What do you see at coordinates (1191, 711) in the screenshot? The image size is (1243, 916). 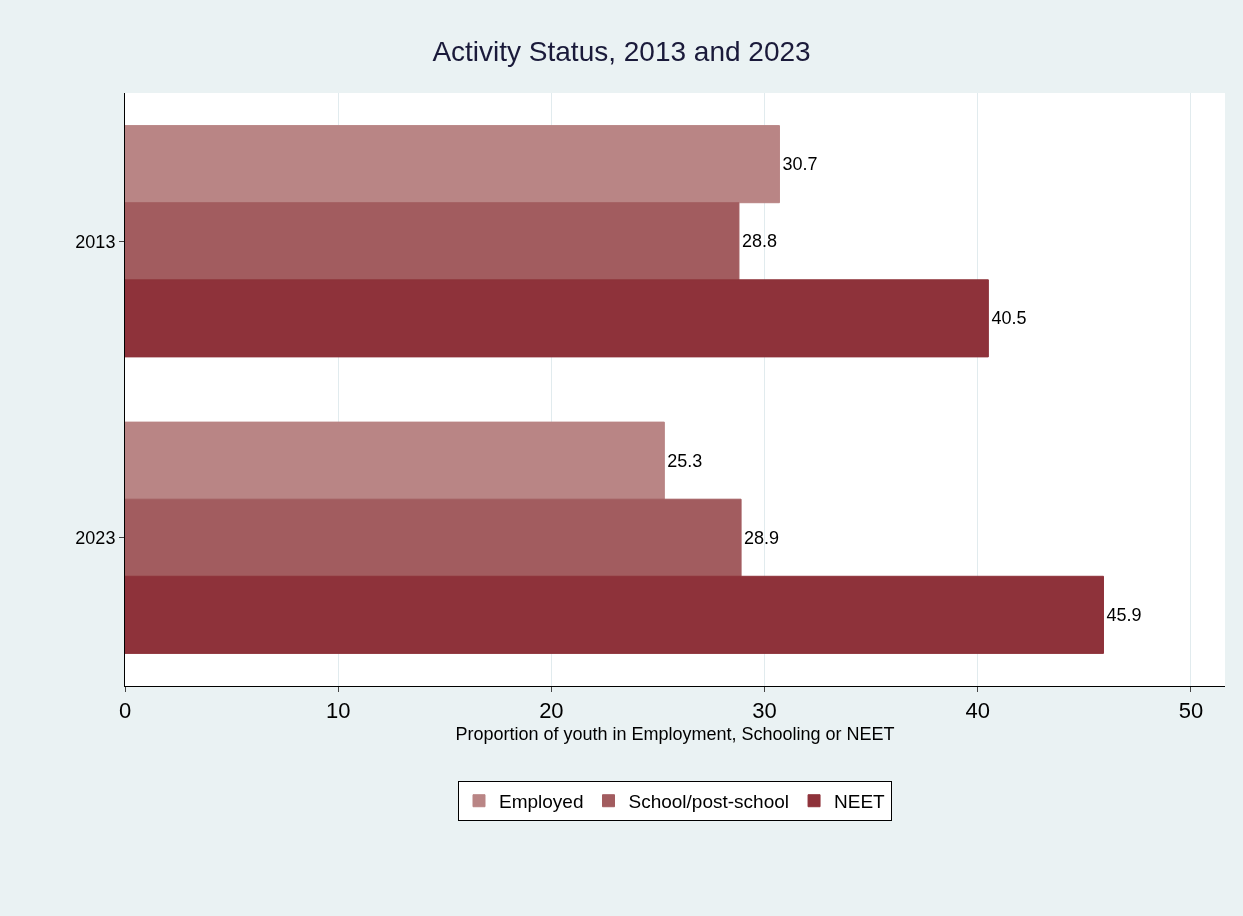 I see `x-tick-label: 50` at bounding box center [1191, 711].